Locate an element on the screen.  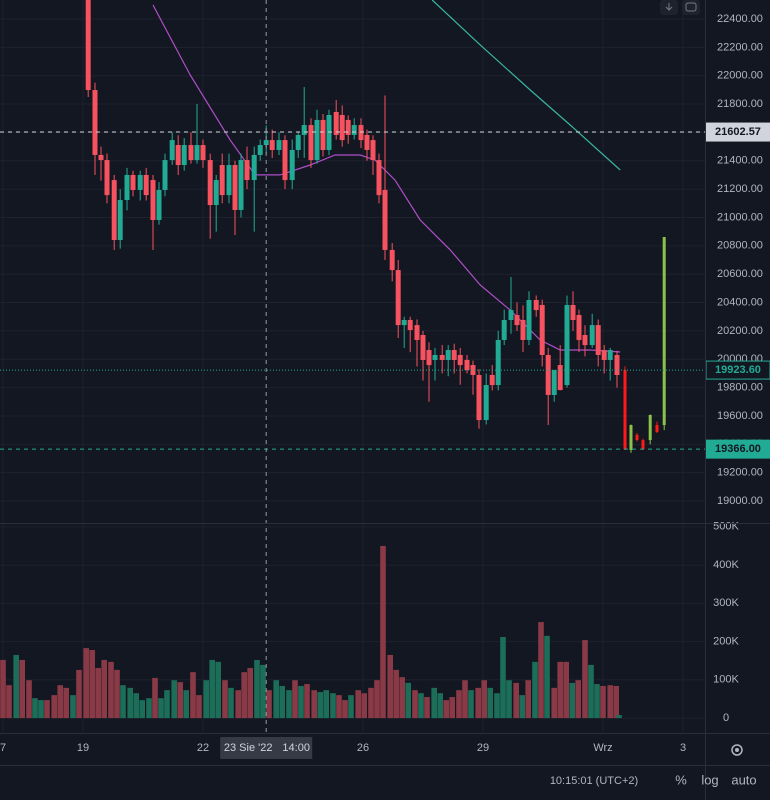
y-tick-label: 500K is located at coordinates (726, 527).